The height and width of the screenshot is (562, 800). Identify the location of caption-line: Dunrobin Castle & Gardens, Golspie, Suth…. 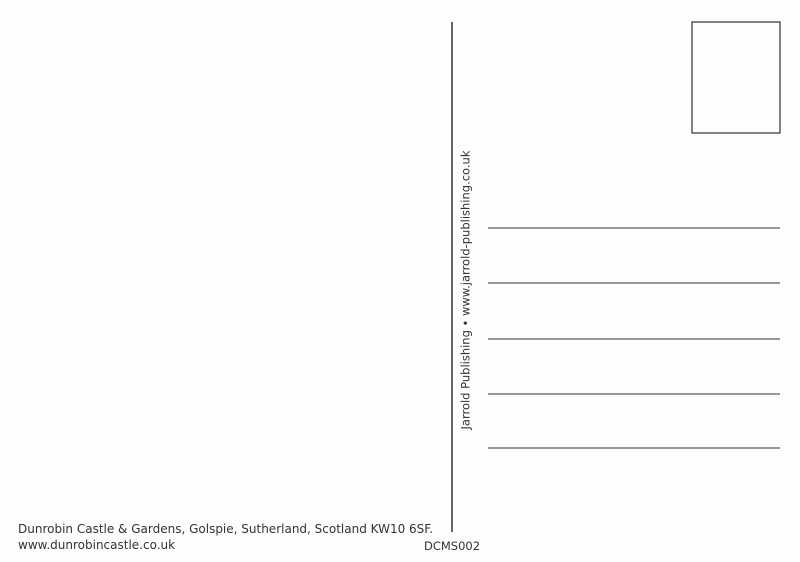
(226, 529).